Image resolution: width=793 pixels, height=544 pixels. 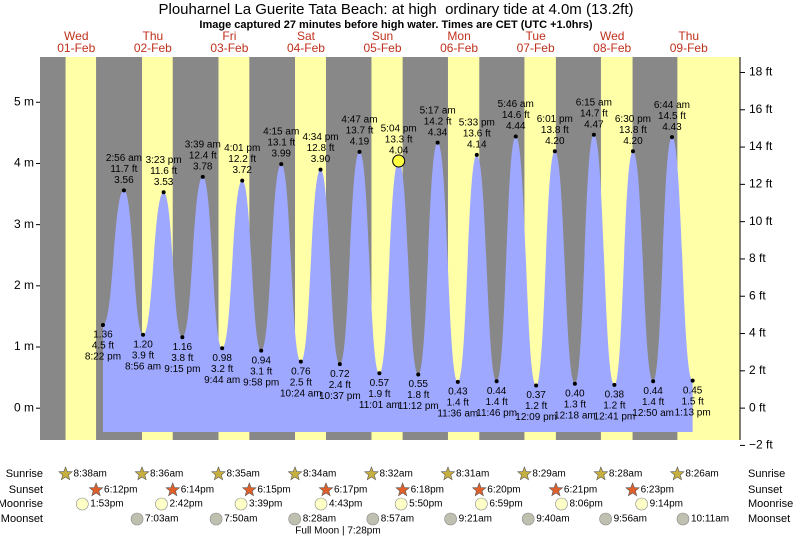 What do you see at coordinates (143, 355) in the screenshot?
I see `tide-height-ft: 3.9 ft` at bounding box center [143, 355].